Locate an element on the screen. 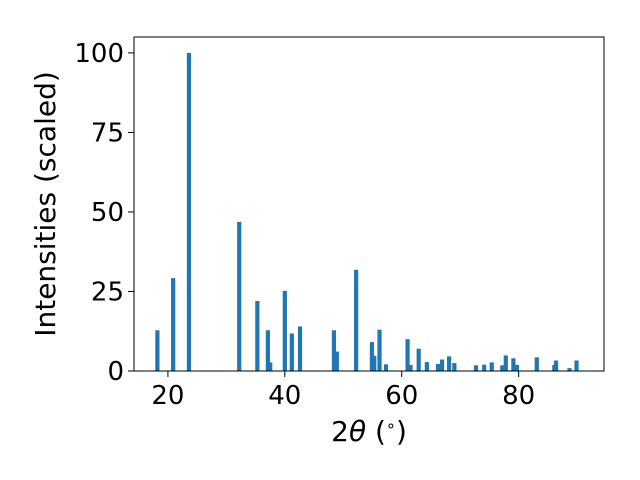 The width and height of the screenshot is (640, 480). x-axis-label-symbol: θ is located at coordinates (357, 431).